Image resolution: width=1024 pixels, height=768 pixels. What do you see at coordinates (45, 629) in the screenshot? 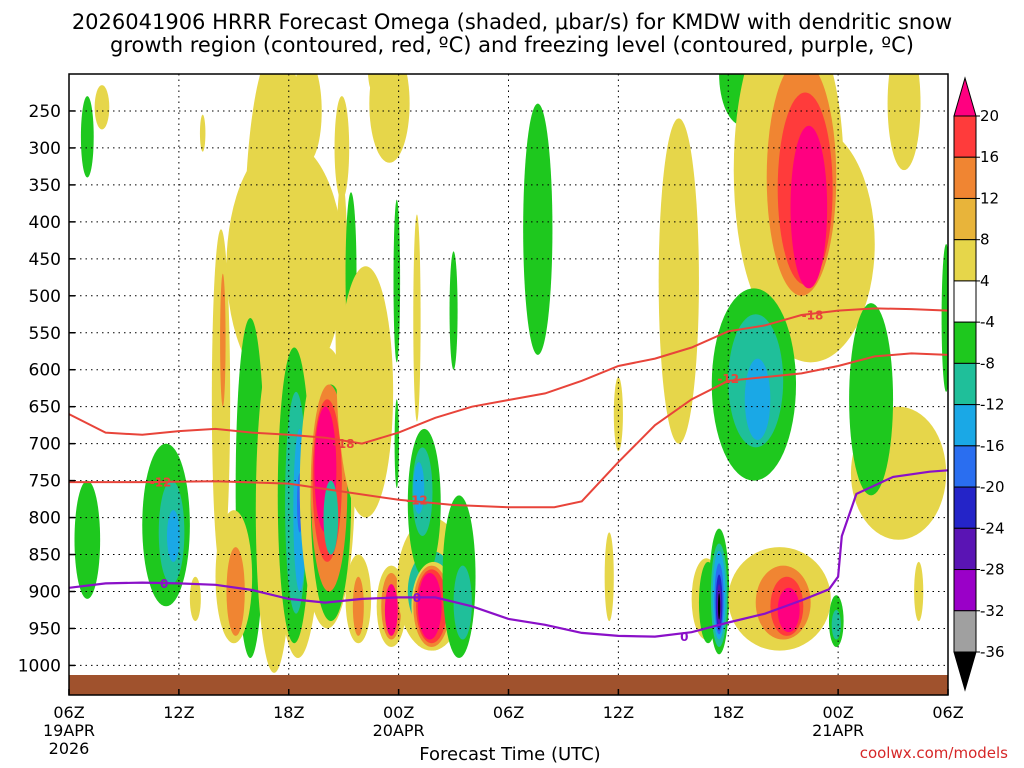
I see `y-tick-label: 950` at bounding box center [45, 629].